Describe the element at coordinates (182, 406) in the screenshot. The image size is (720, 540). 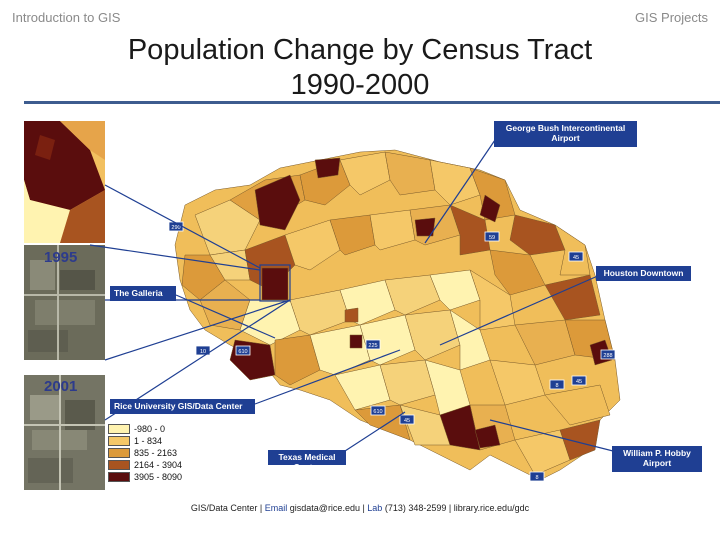
I see `callout-rice-gis: Rice University GIS/Data Center` at that location.